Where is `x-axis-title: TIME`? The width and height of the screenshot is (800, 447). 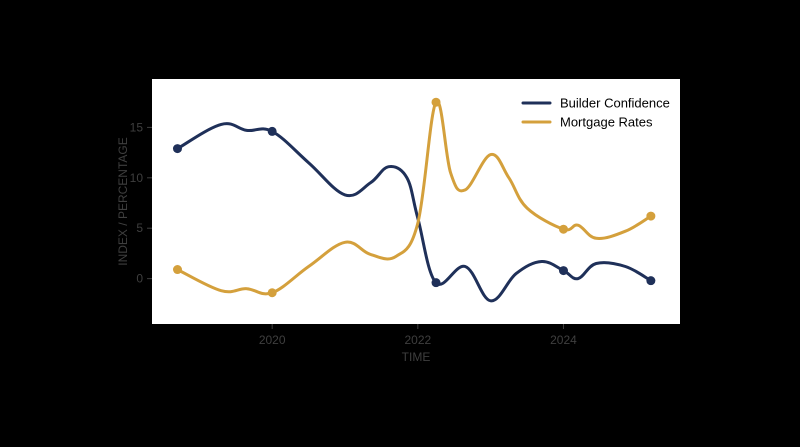
x-axis-title: TIME is located at coordinates (416, 357).